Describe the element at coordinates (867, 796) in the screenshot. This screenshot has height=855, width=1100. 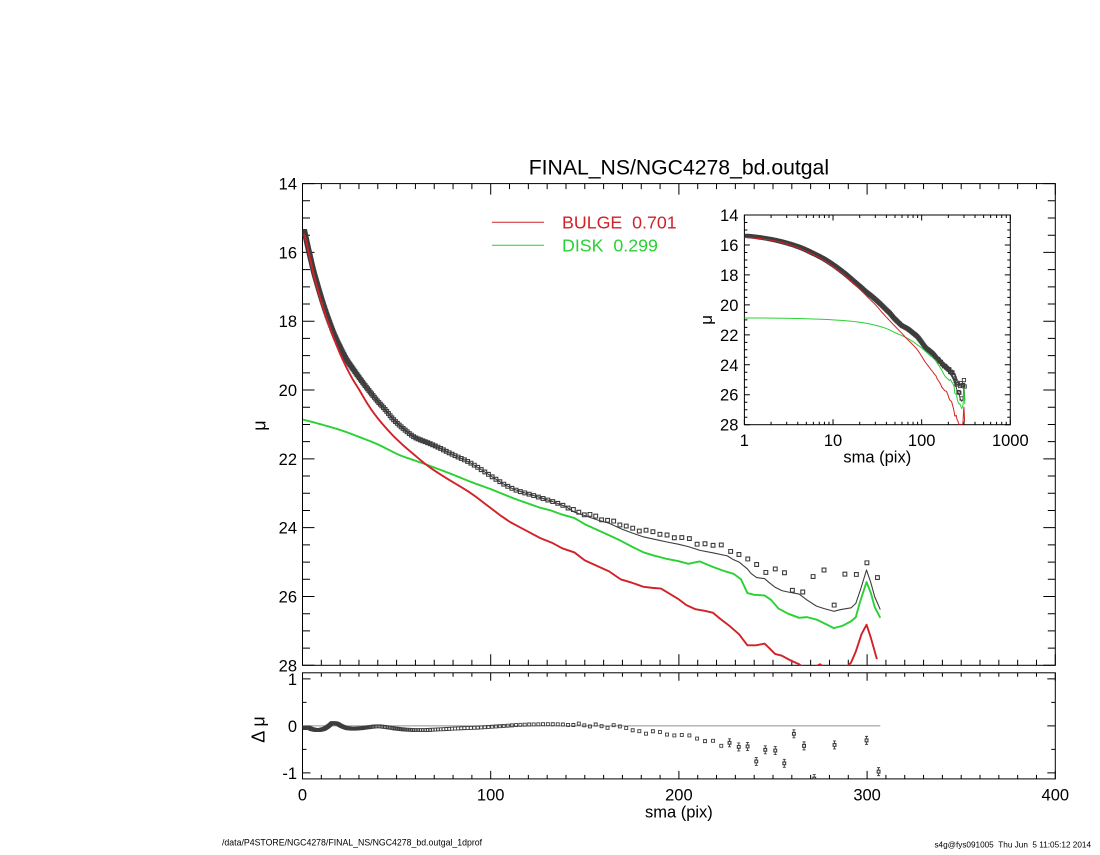
I see `svg-text: 300` at that location.